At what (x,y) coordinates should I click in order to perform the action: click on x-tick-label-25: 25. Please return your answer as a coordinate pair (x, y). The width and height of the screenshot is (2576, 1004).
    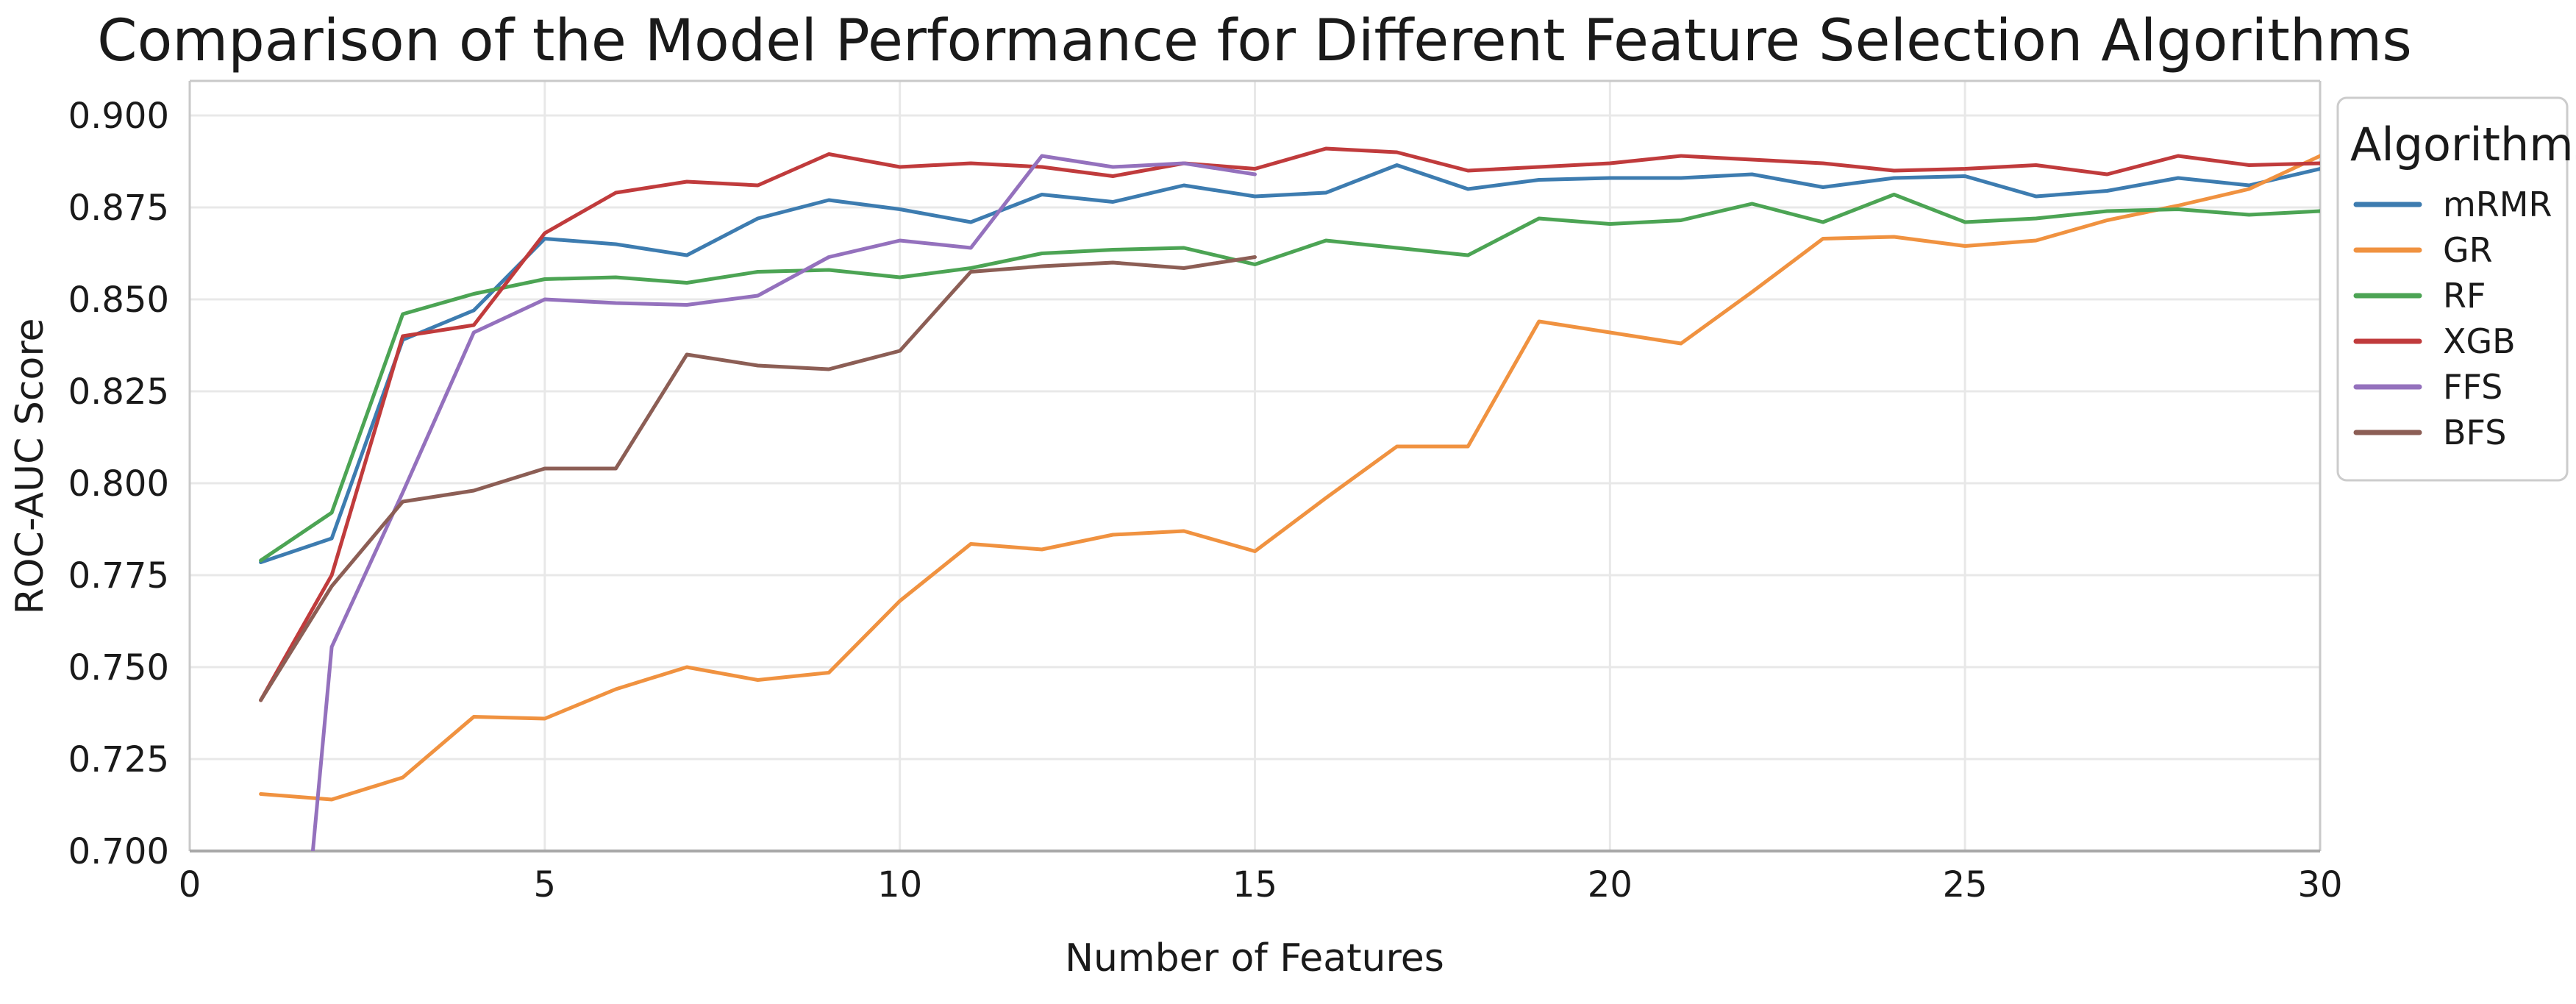
    Looking at the image, I should click on (1965, 884).